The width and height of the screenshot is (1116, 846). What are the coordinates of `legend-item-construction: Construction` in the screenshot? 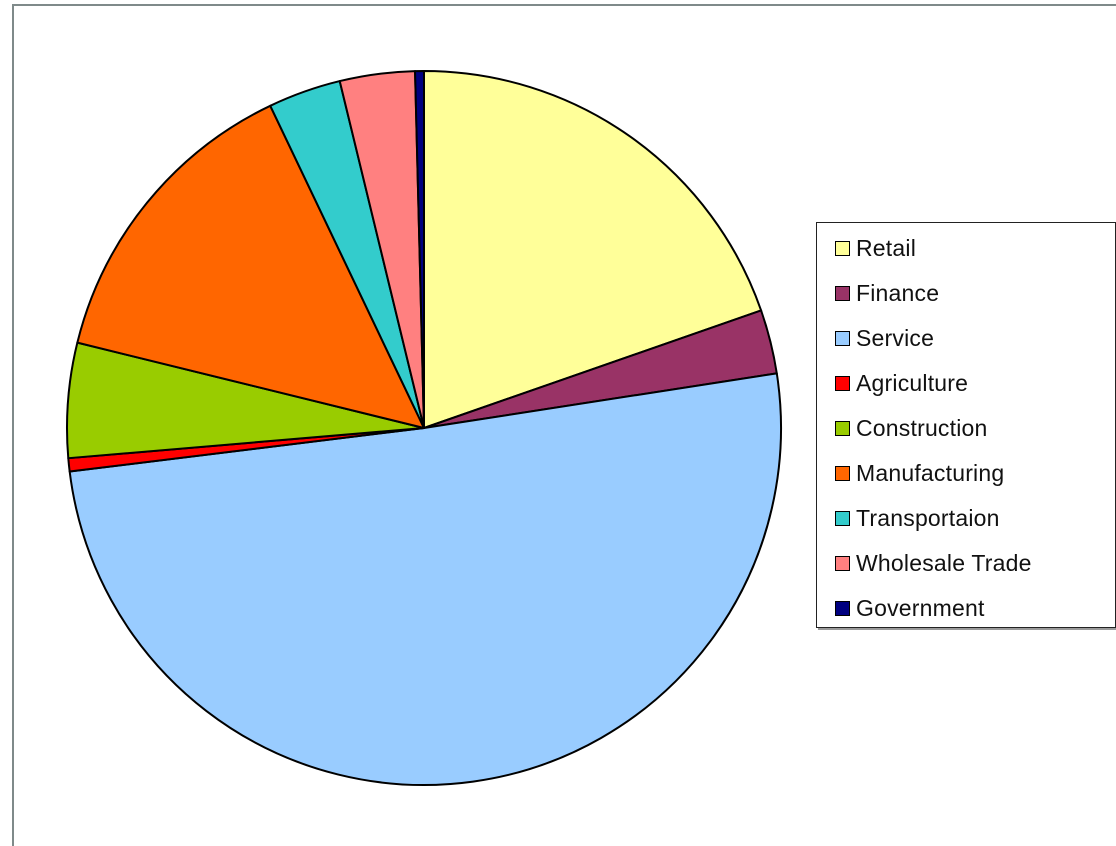 It's located at (911, 428).